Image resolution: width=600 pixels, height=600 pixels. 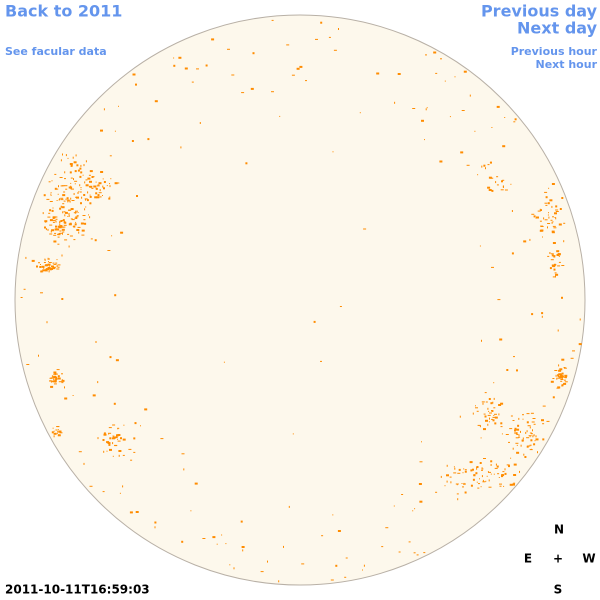 I want to click on previous-day-link: Previous day, so click(x=539, y=11).